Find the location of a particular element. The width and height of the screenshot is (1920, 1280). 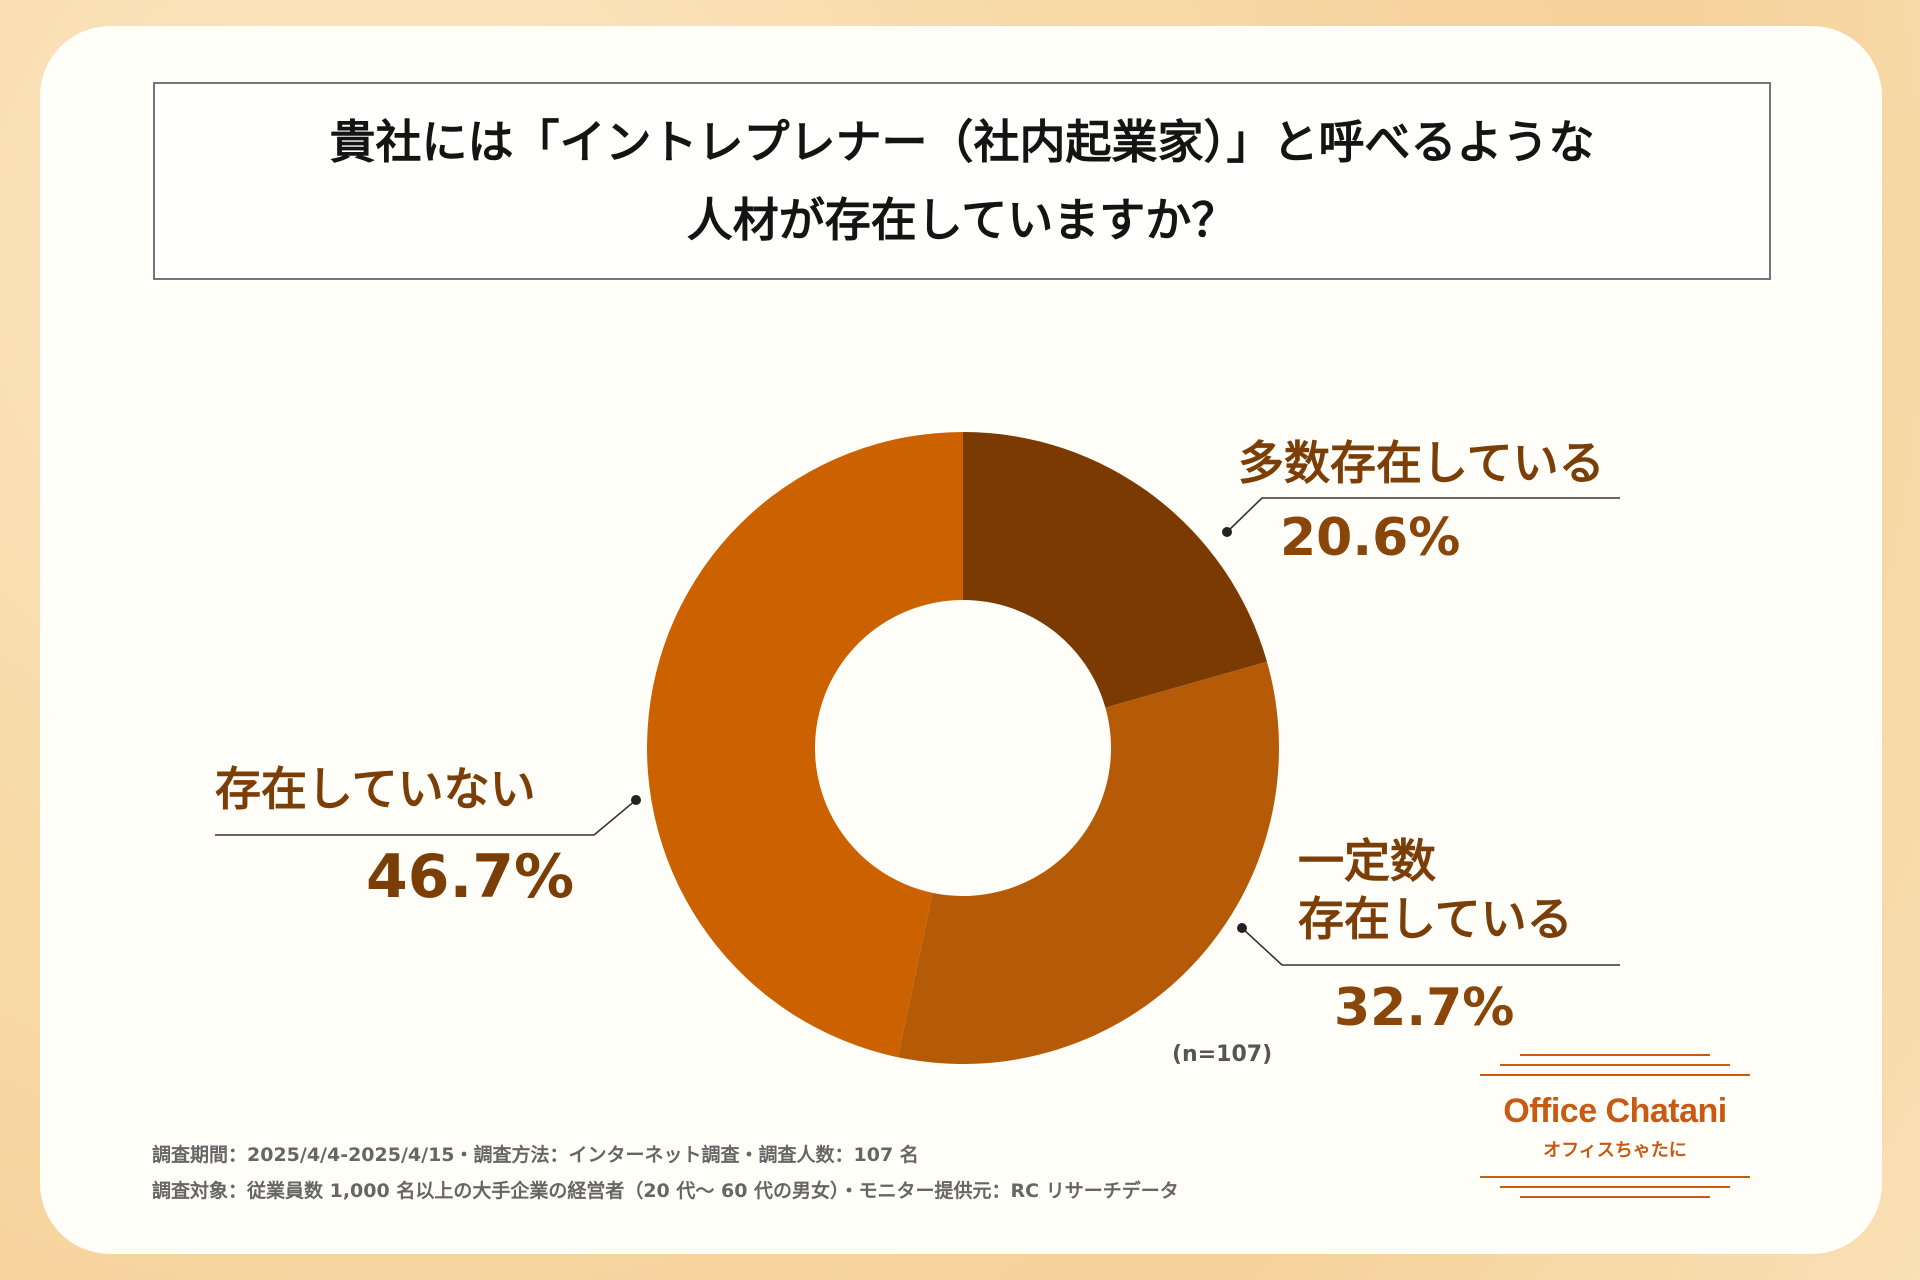

donut-slice-none is located at coordinates (805, 745).